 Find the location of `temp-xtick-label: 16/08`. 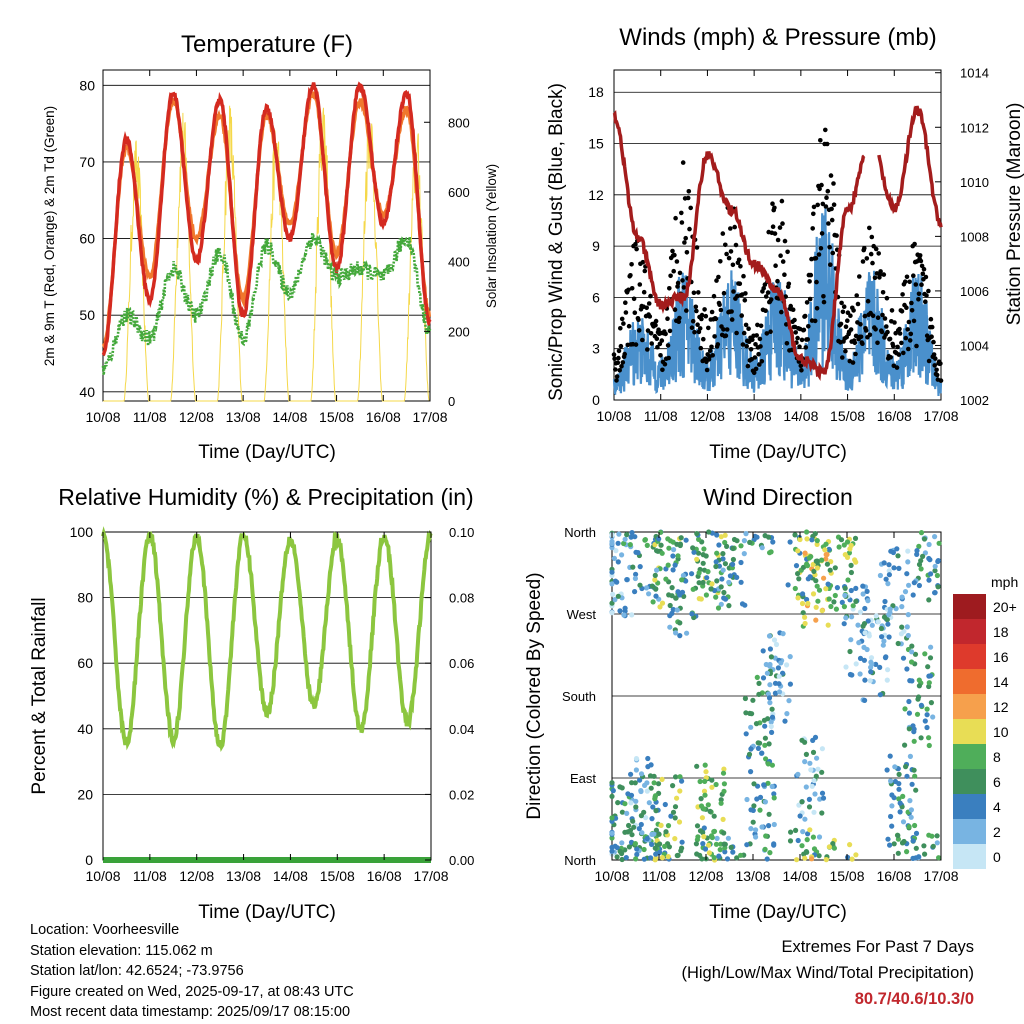

temp-xtick-label: 16/08 is located at coordinates (383, 417).